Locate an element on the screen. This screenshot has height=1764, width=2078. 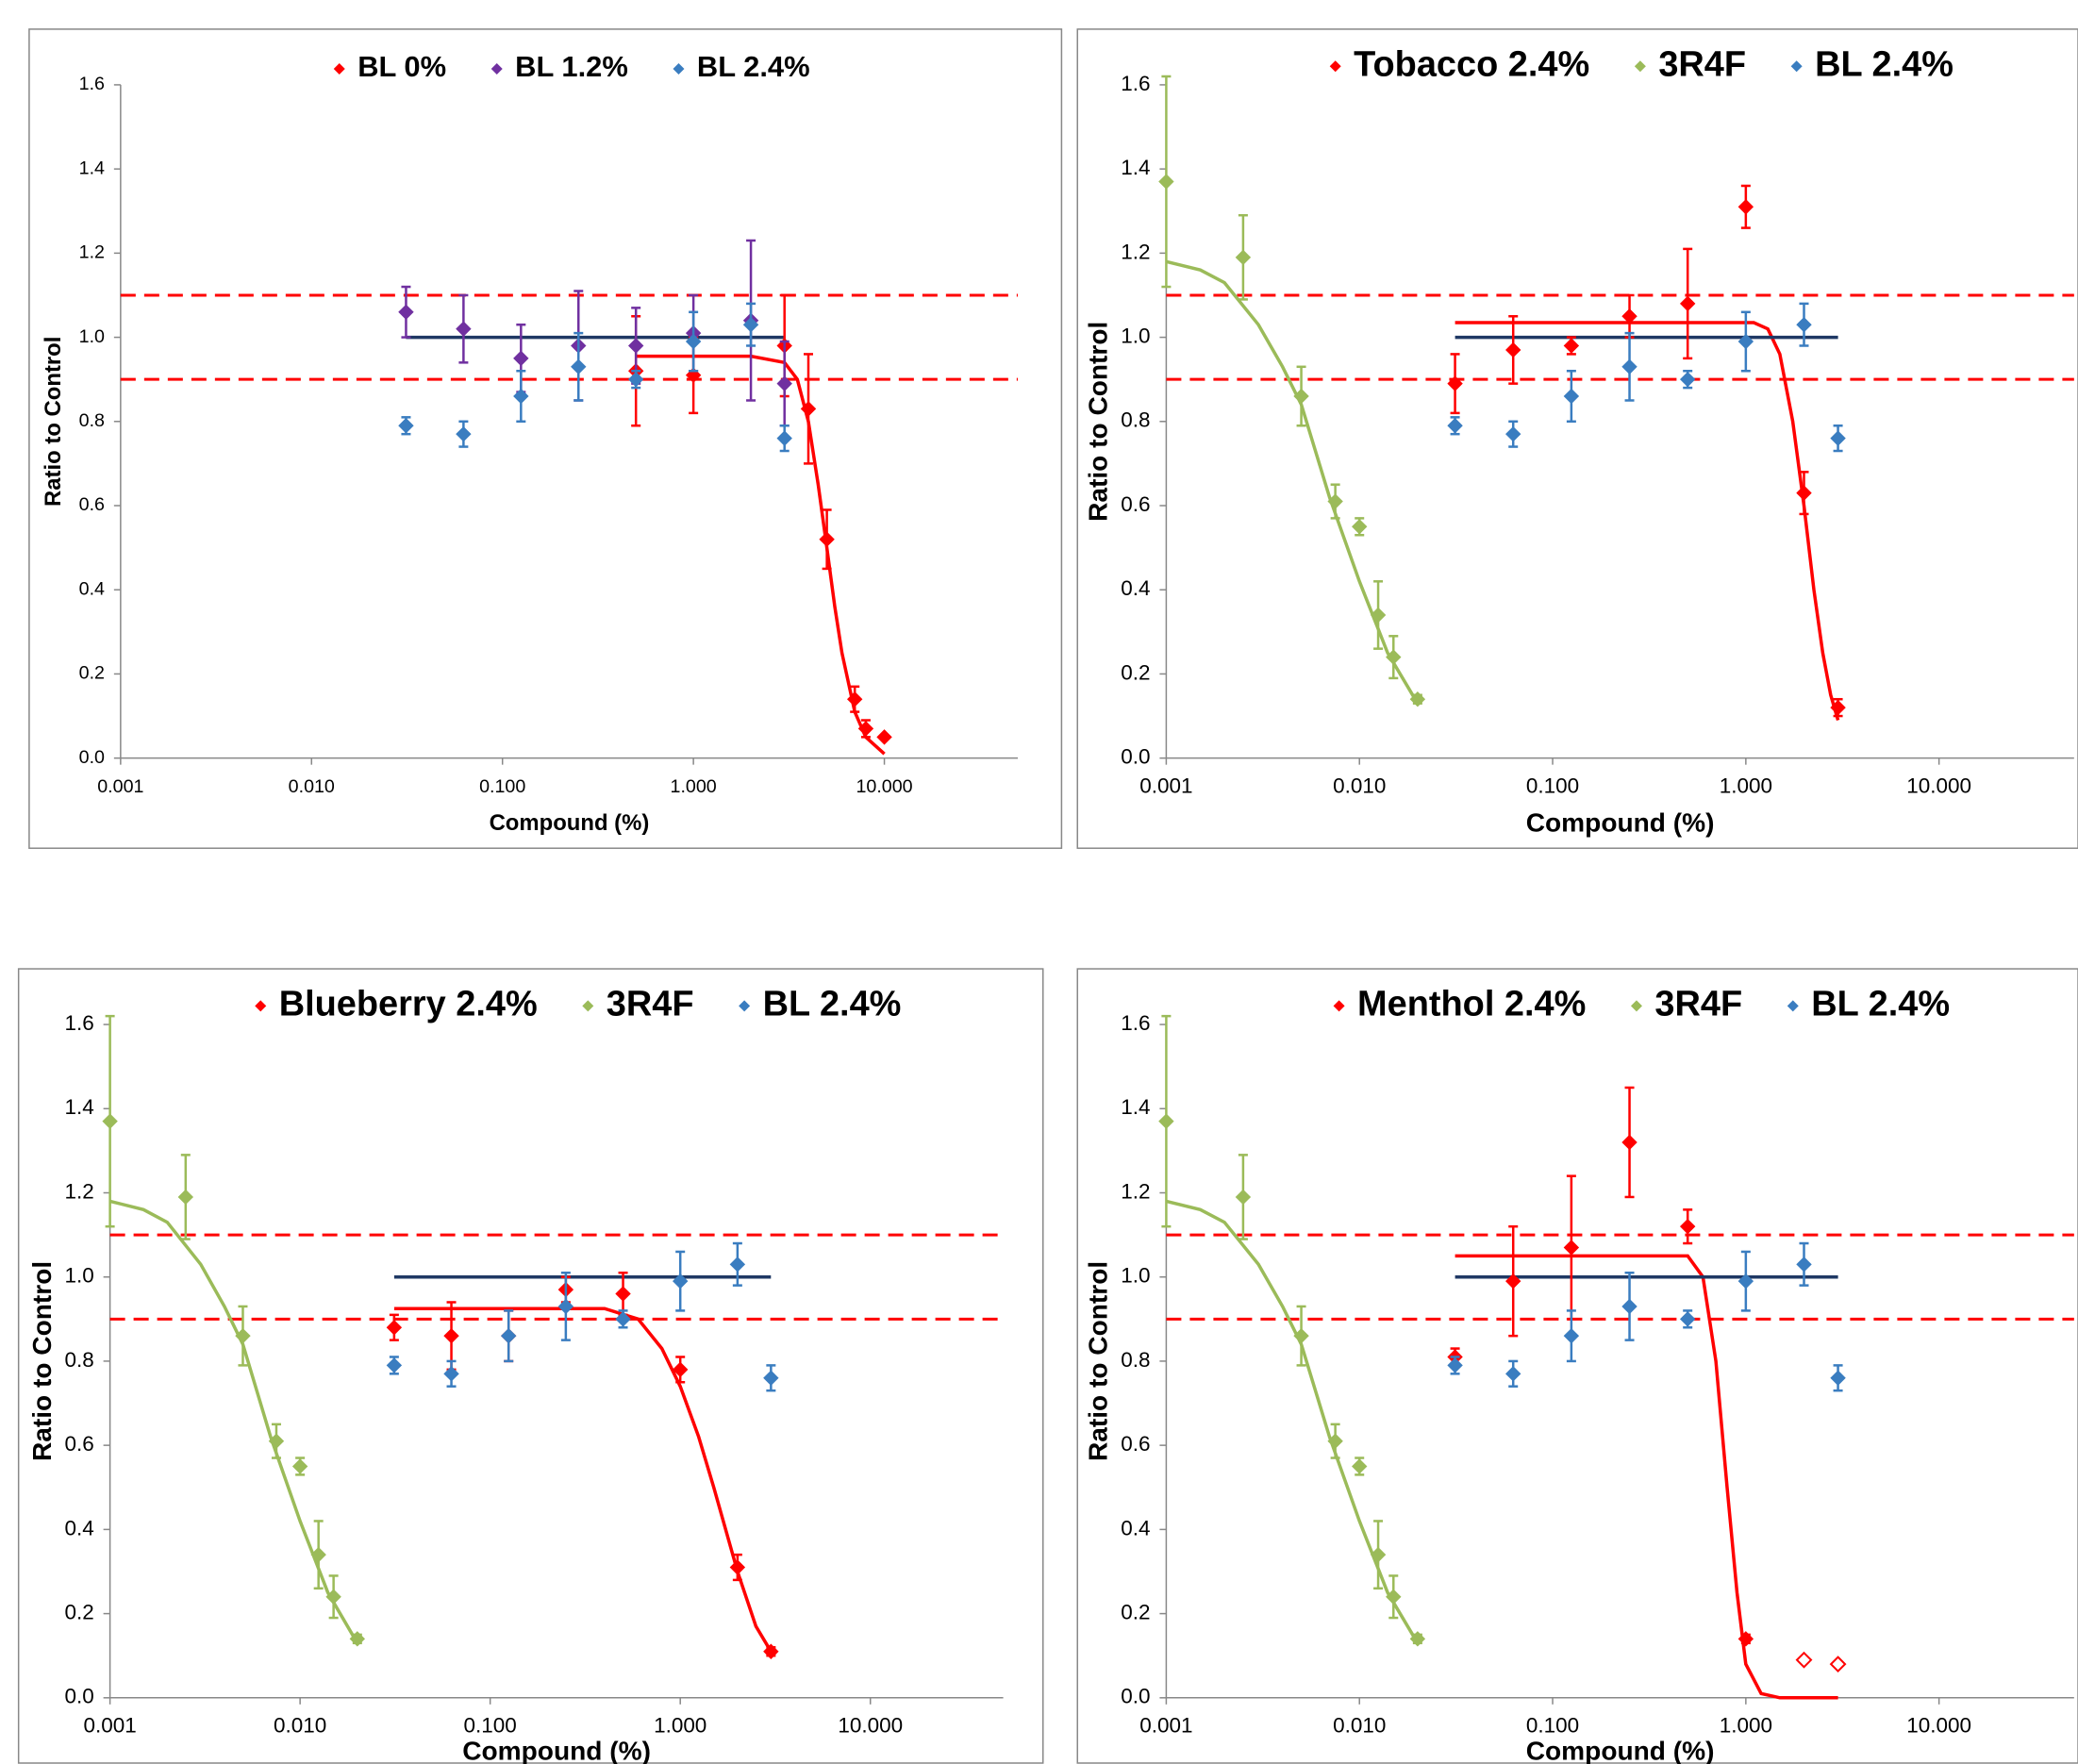
legend-label: BL 0% is located at coordinates (401, 66).